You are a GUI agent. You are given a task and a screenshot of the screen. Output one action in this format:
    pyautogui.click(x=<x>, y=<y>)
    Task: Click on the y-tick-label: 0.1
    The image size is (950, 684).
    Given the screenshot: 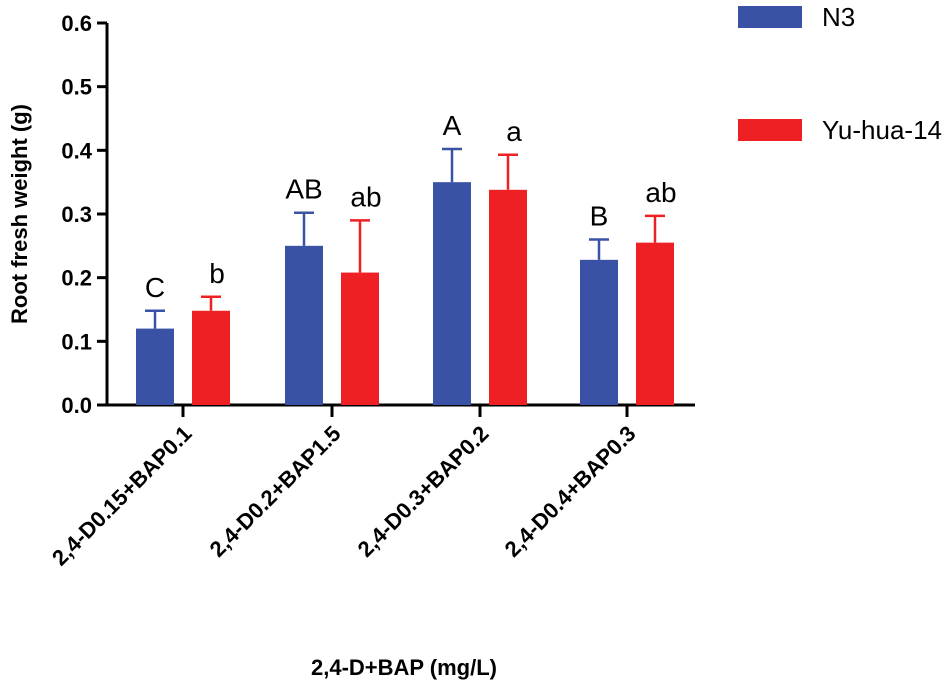 What is the action you would take?
    pyautogui.click(x=76, y=341)
    